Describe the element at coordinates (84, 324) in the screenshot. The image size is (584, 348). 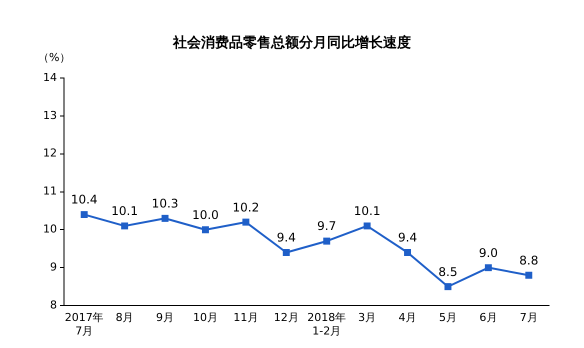
I see `x-tick-label: 2017年 7月` at that location.